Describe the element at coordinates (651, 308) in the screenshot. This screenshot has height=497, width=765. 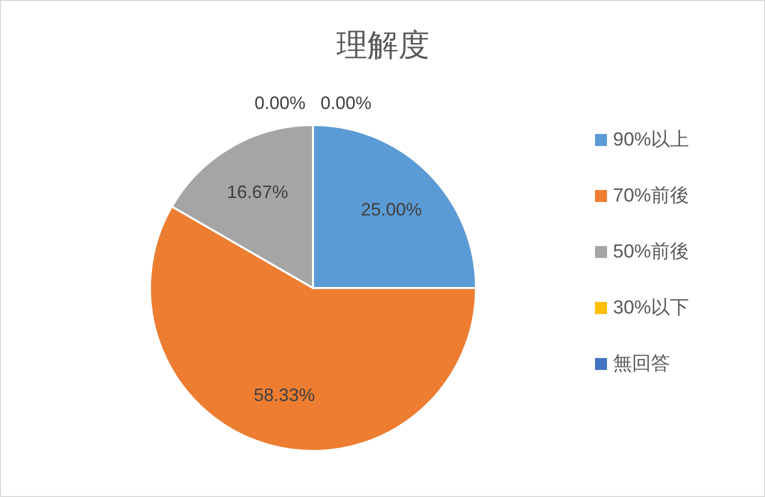
I see `legend-label: 30%以下` at that location.